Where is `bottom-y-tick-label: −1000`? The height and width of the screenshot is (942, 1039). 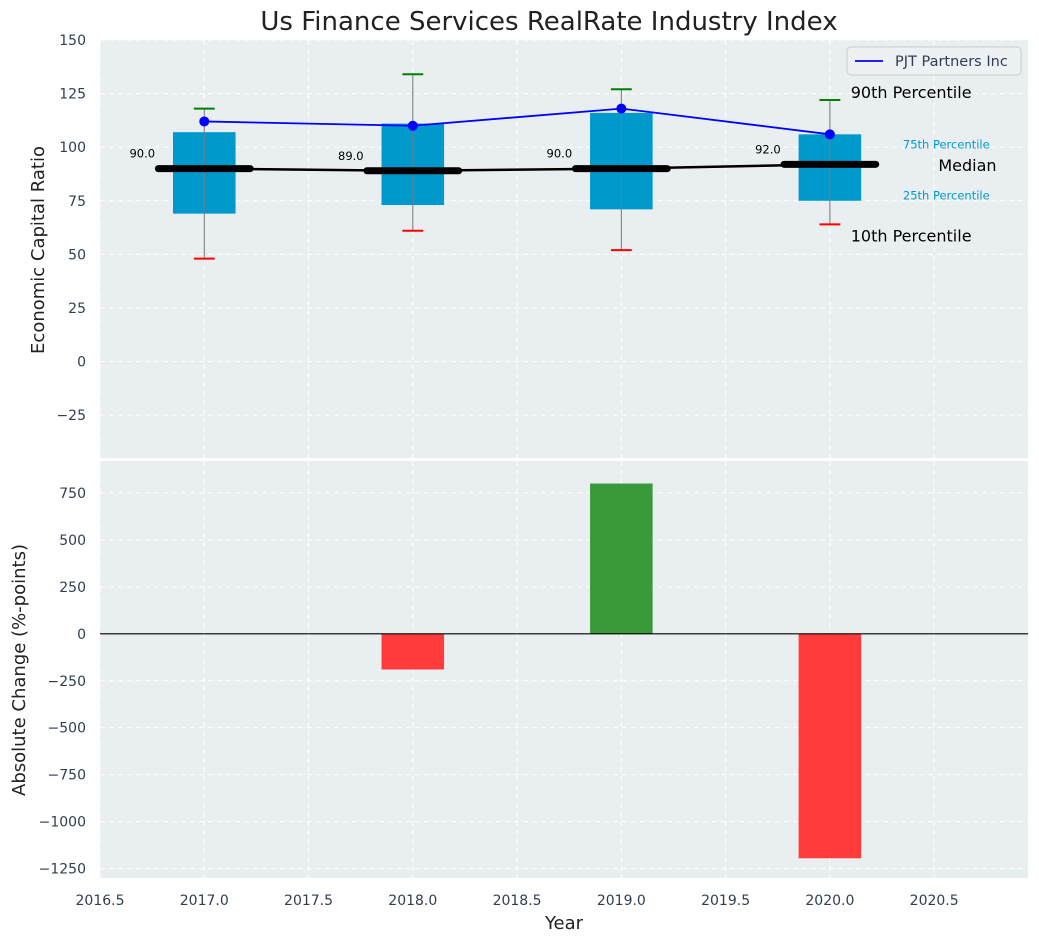 bottom-y-tick-label: −1000 is located at coordinates (62, 823).